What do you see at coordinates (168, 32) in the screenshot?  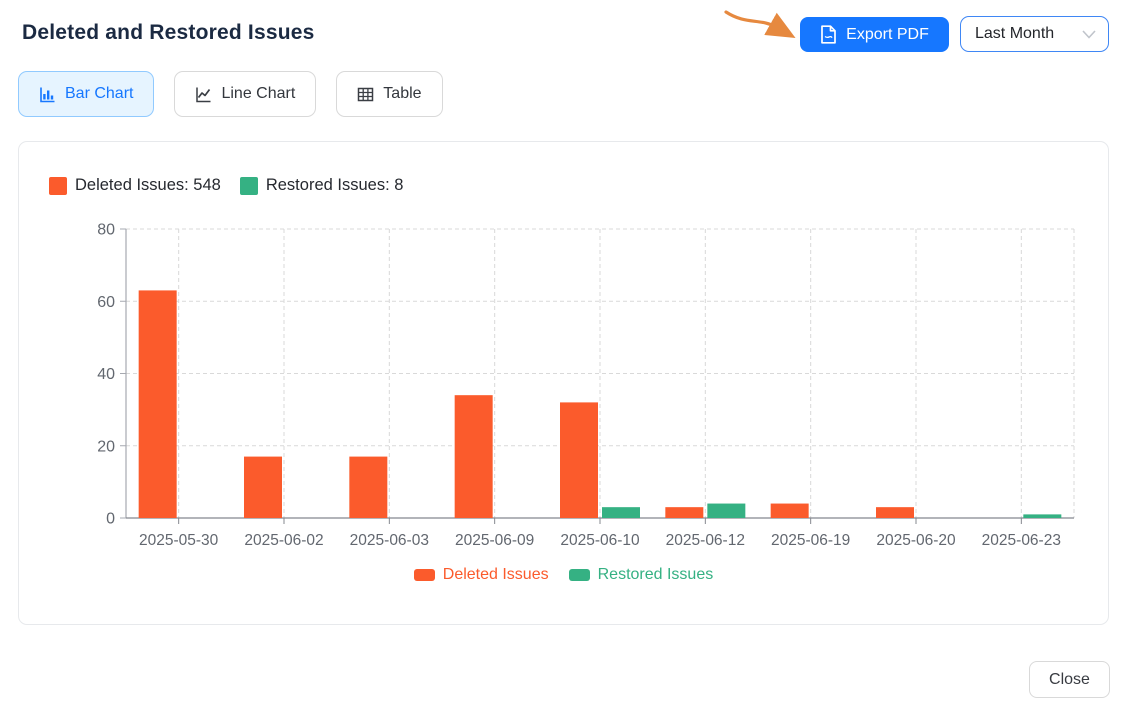 I see `page-title: Deleted and Restored Issues` at bounding box center [168, 32].